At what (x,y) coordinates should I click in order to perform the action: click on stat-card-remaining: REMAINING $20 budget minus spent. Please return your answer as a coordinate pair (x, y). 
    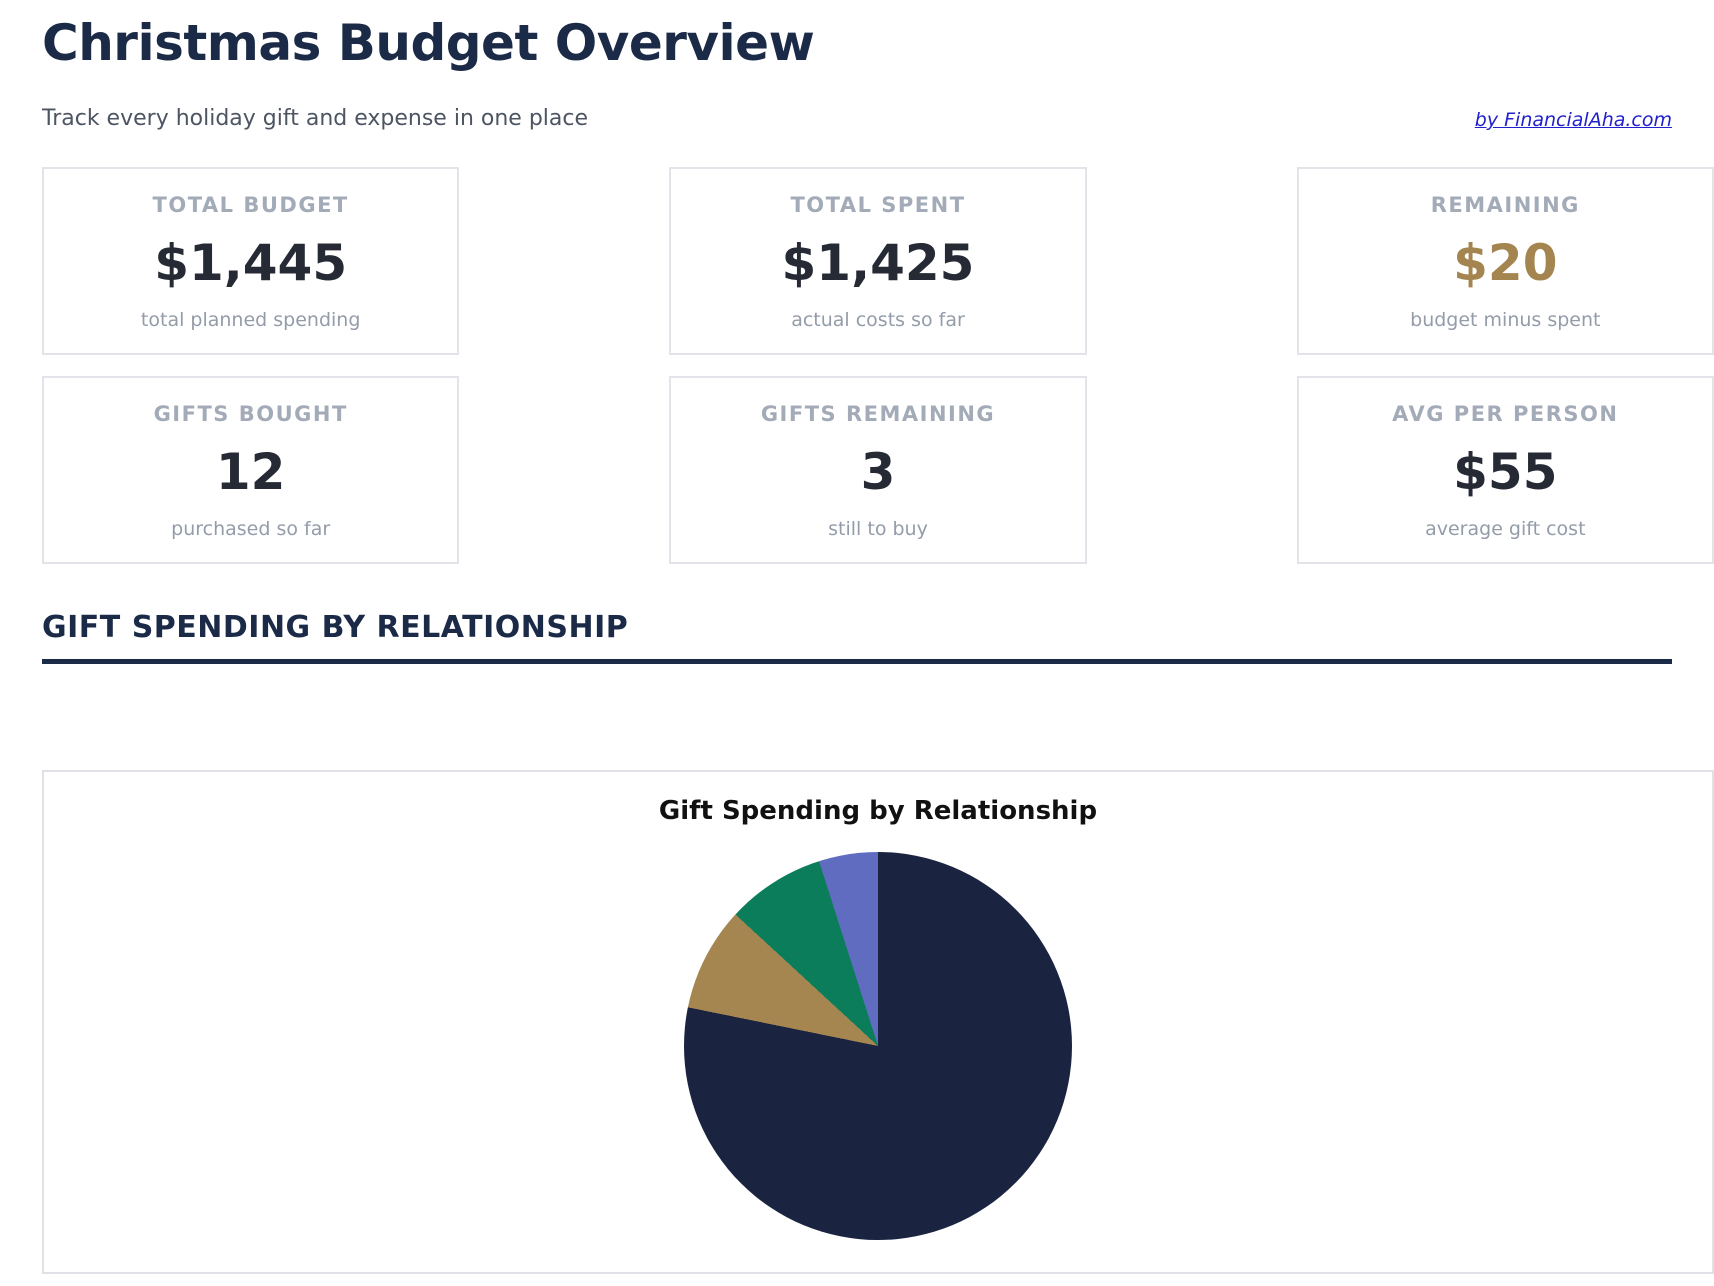
    Looking at the image, I should click on (1505, 261).